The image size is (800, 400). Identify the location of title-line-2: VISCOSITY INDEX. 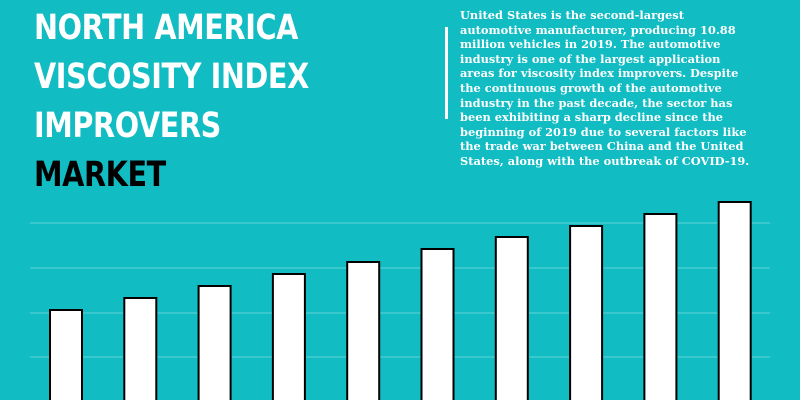
(171, 77).